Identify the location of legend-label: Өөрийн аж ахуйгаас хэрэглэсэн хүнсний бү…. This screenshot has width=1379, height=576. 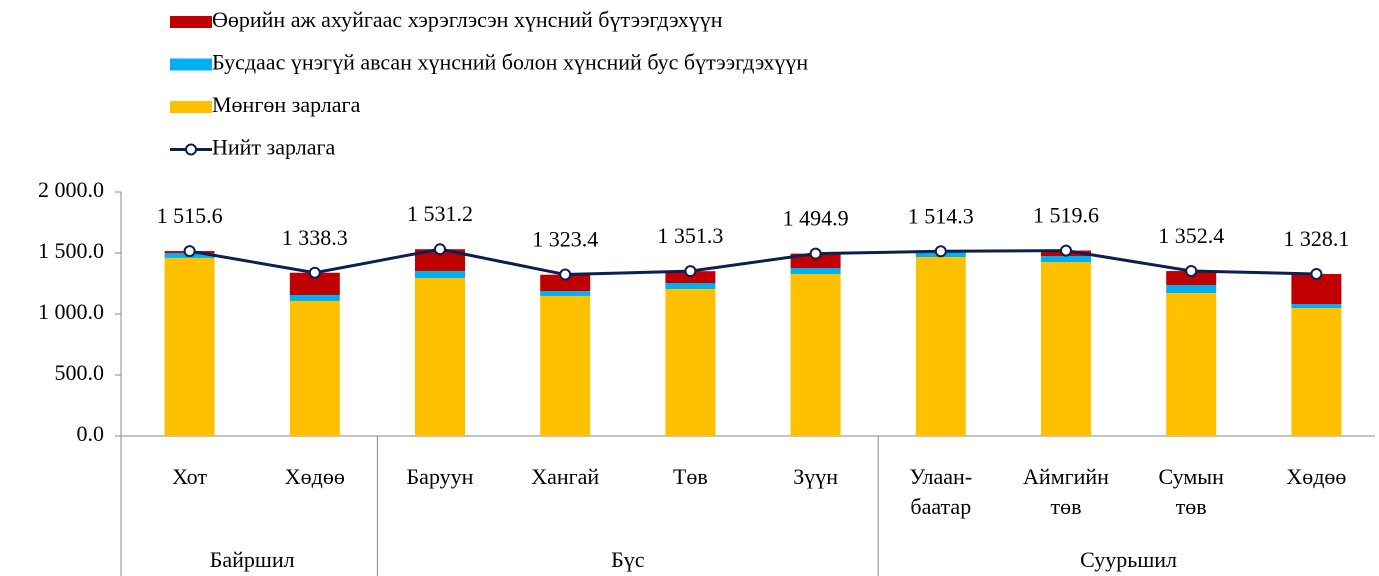
(467, 19).